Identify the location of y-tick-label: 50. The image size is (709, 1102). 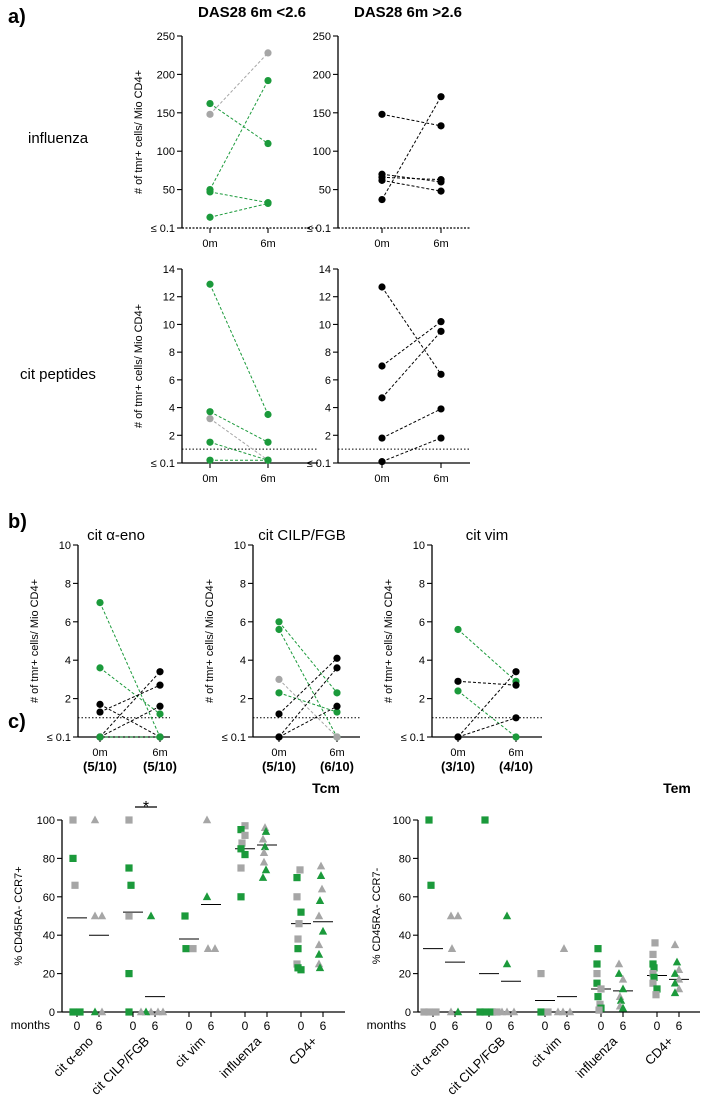
(169, 191).